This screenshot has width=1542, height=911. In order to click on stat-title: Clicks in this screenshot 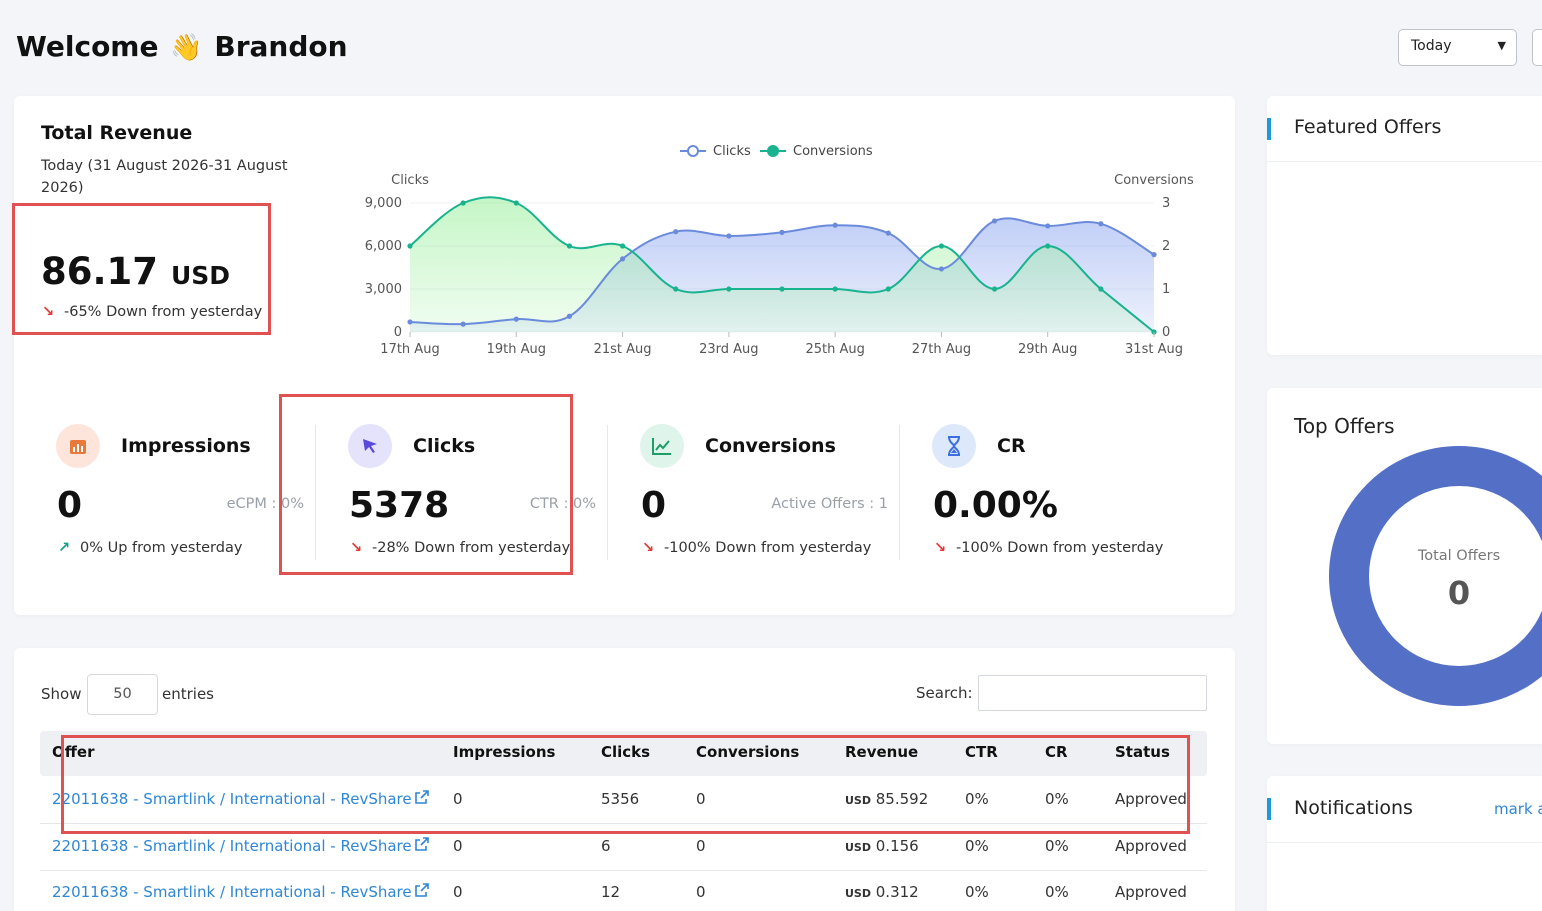, I will do `click(444, 446)`.